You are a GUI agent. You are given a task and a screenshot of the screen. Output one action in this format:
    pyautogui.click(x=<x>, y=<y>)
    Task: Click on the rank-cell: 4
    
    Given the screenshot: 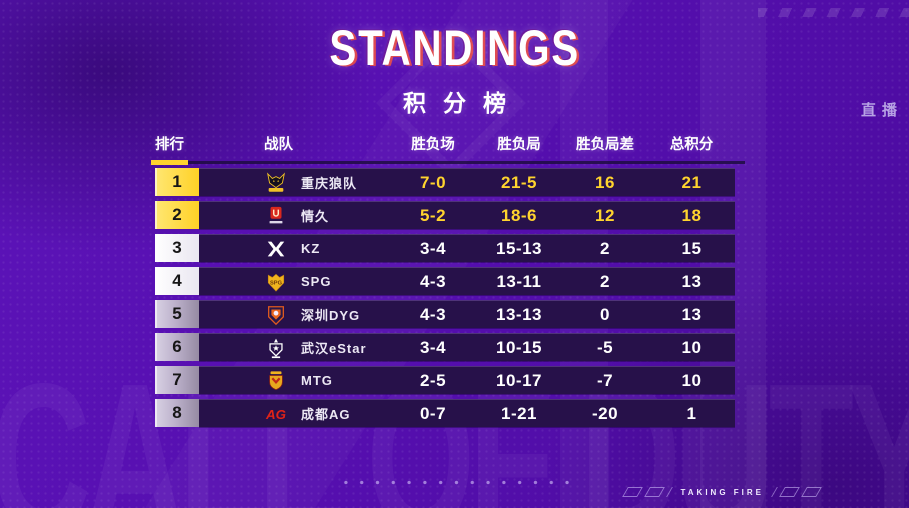 What is the action you would take?
    pyautogui.click(x=177, y=281)
    